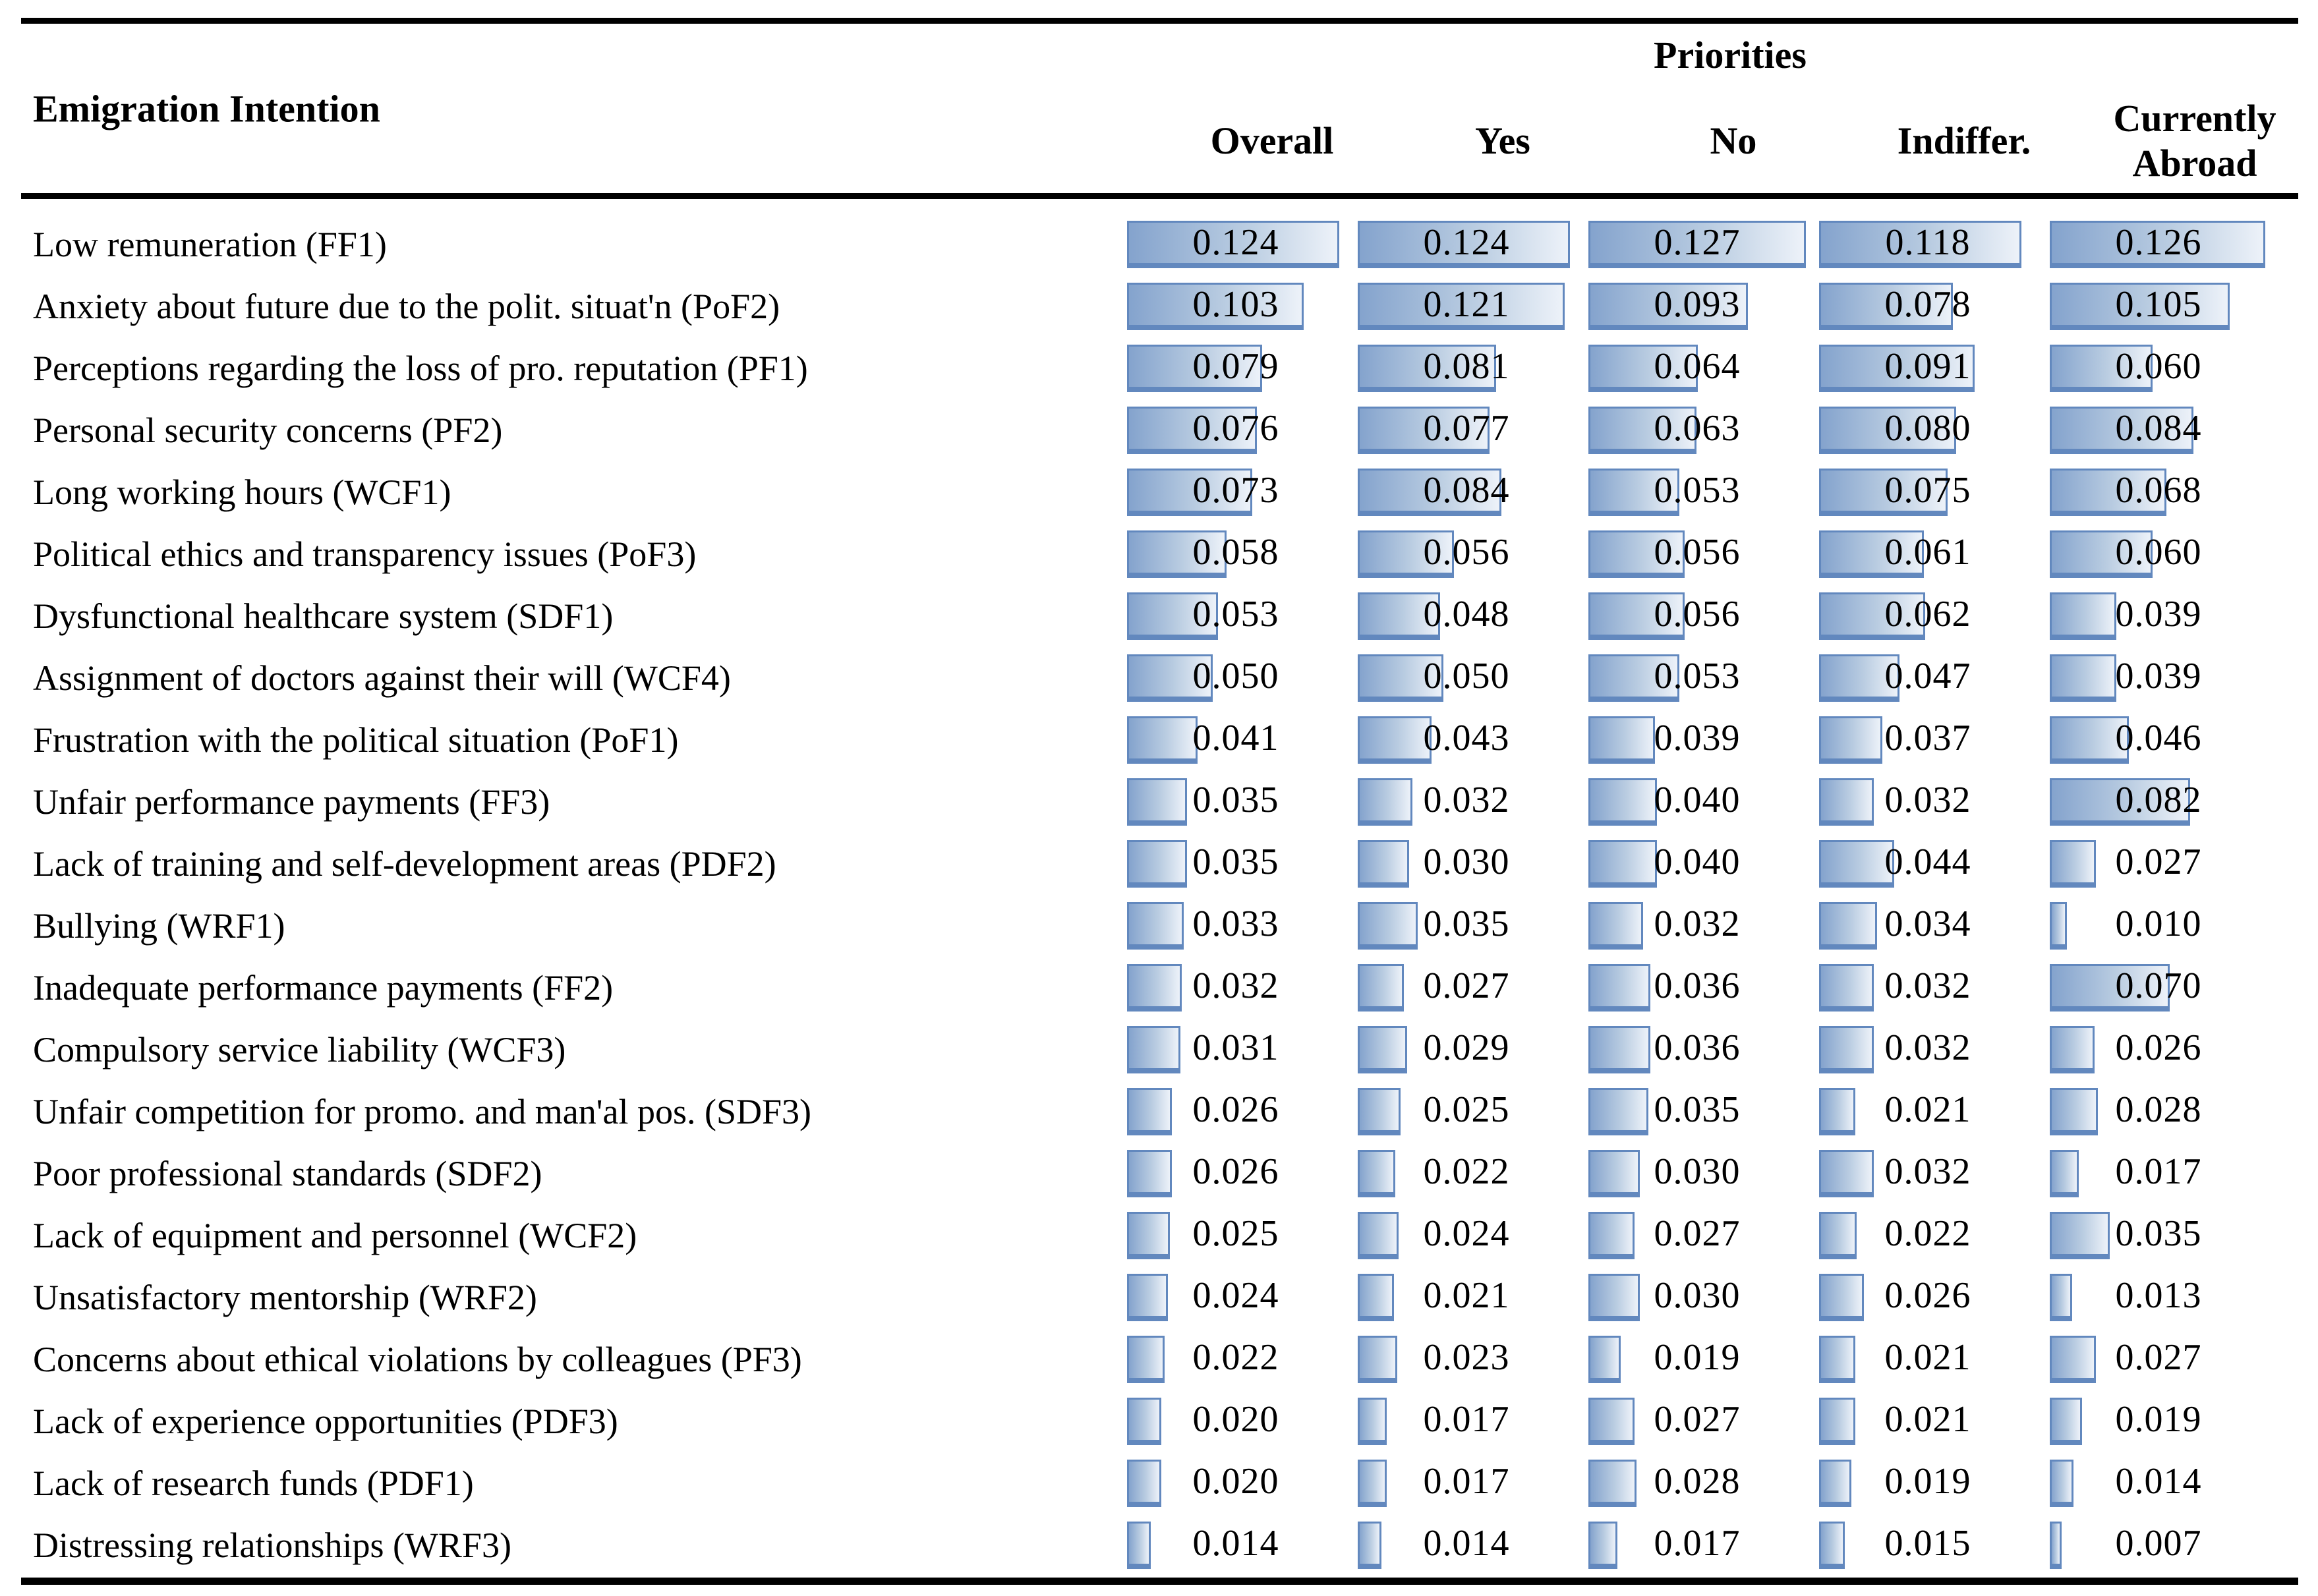 This screenshot has width=2318, height=1596. What do you see at coordinates (1733, 140) in the screenshot?
I see `column-header: No` at bounding box center [1733, 140].